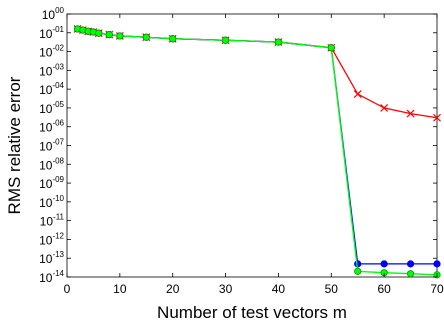  I want to click on x-tick-label: 0, so click(67, 289).